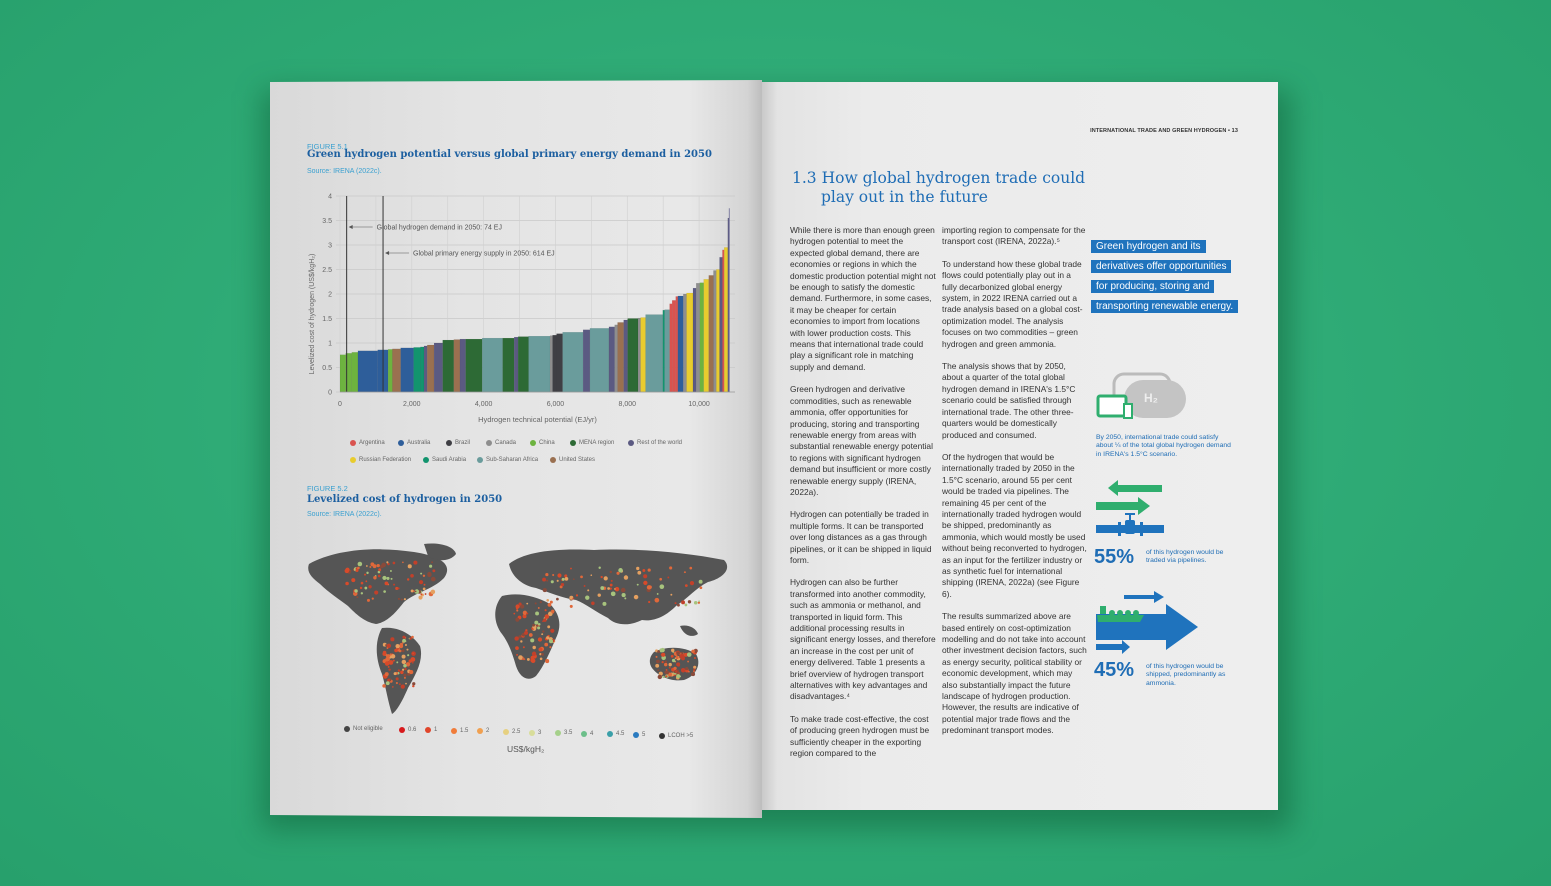 Image resolution: width=1551 pixels, height=886 pixels. Describe the element at coordinates (312, 314) in the screenshot. I see `y-axis-label: Levelized cost of hydrogen (US$/kgH₂)` at that location.